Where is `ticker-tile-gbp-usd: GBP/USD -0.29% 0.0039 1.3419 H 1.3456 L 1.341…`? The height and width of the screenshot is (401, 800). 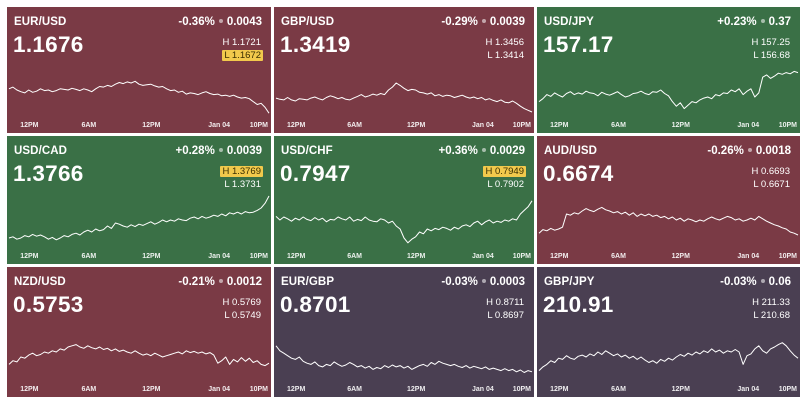
ticker-tile-gbp-usd: GBP/USD -0.29% 0.0039 1.3419 H 1.3456 L 1.341… is located at coordinates (404, 70).